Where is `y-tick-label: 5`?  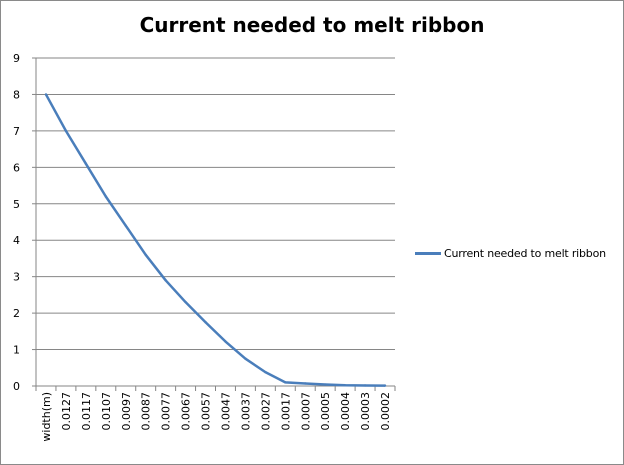
y-tick-label: 5 is located at coordinates (16, 204).